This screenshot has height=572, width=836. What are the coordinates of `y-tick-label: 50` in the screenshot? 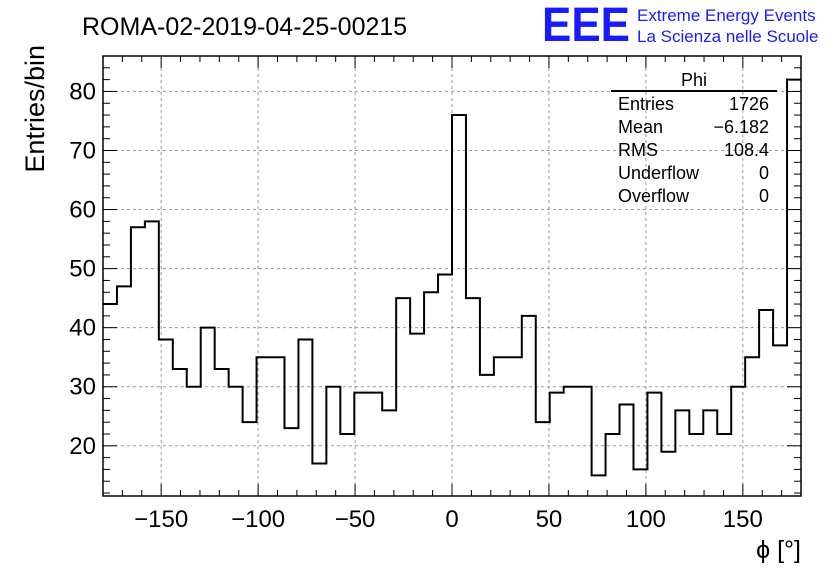 It's located at (82, 269).